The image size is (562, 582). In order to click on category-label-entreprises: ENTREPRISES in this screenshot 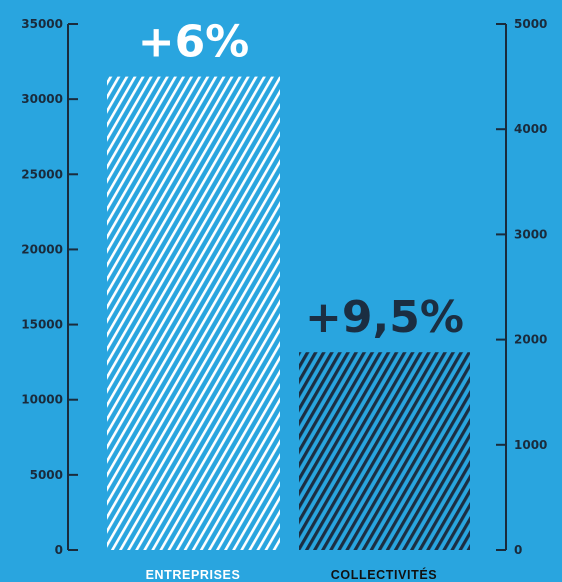, I will do `click(193, 575)`.